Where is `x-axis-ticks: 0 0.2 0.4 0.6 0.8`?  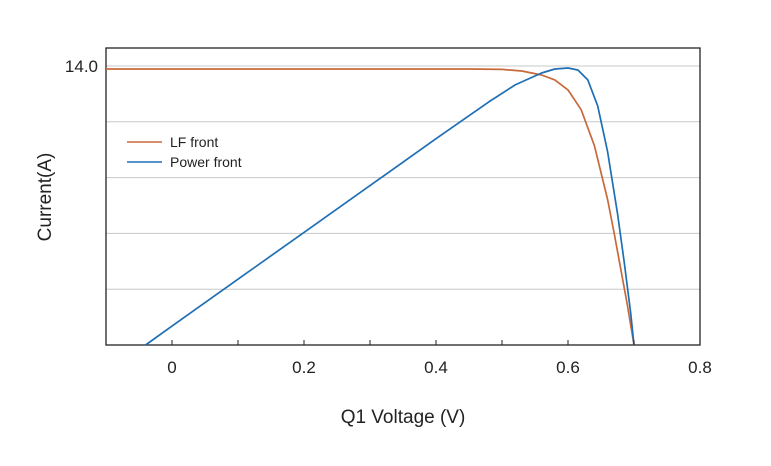
x-axis-ticks: 0 0.2 0.4 0.6 0.8 is located at coordinates (408, 358).